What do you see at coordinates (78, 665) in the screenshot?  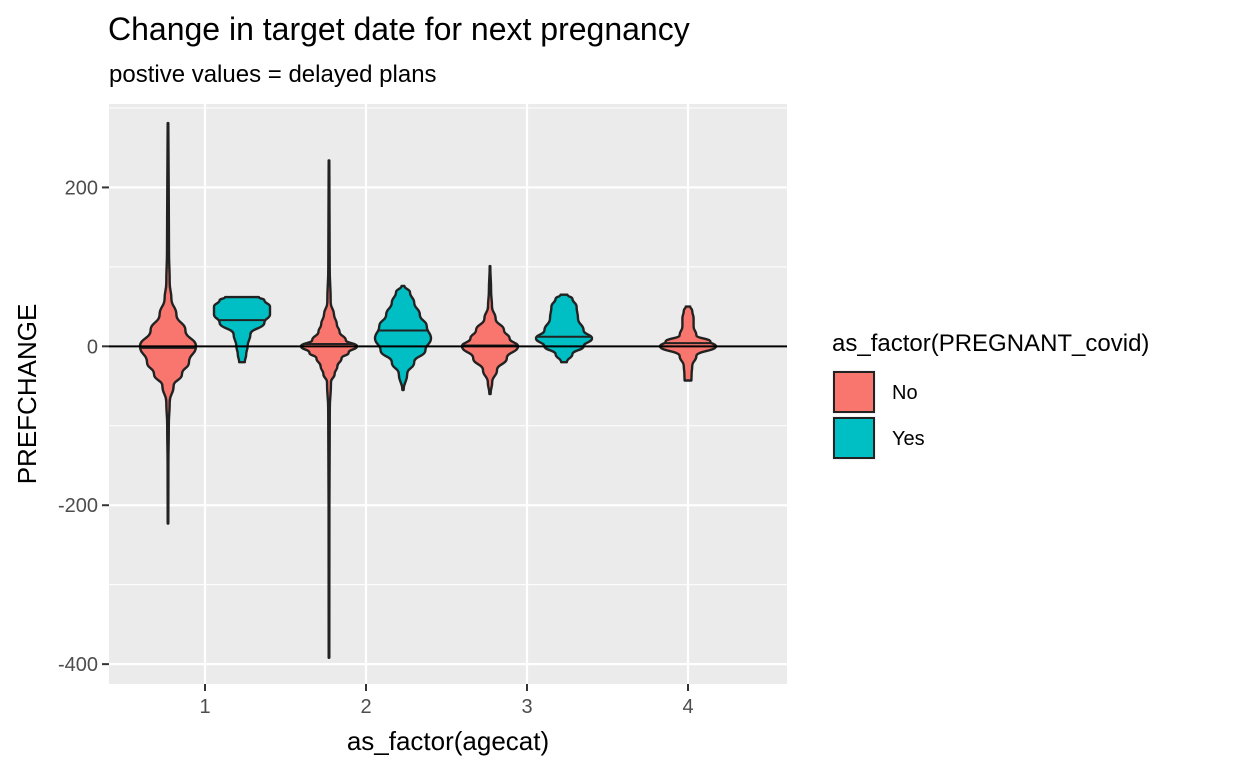 I see `y-tick-label: -400` at bounding box center [78, 665].